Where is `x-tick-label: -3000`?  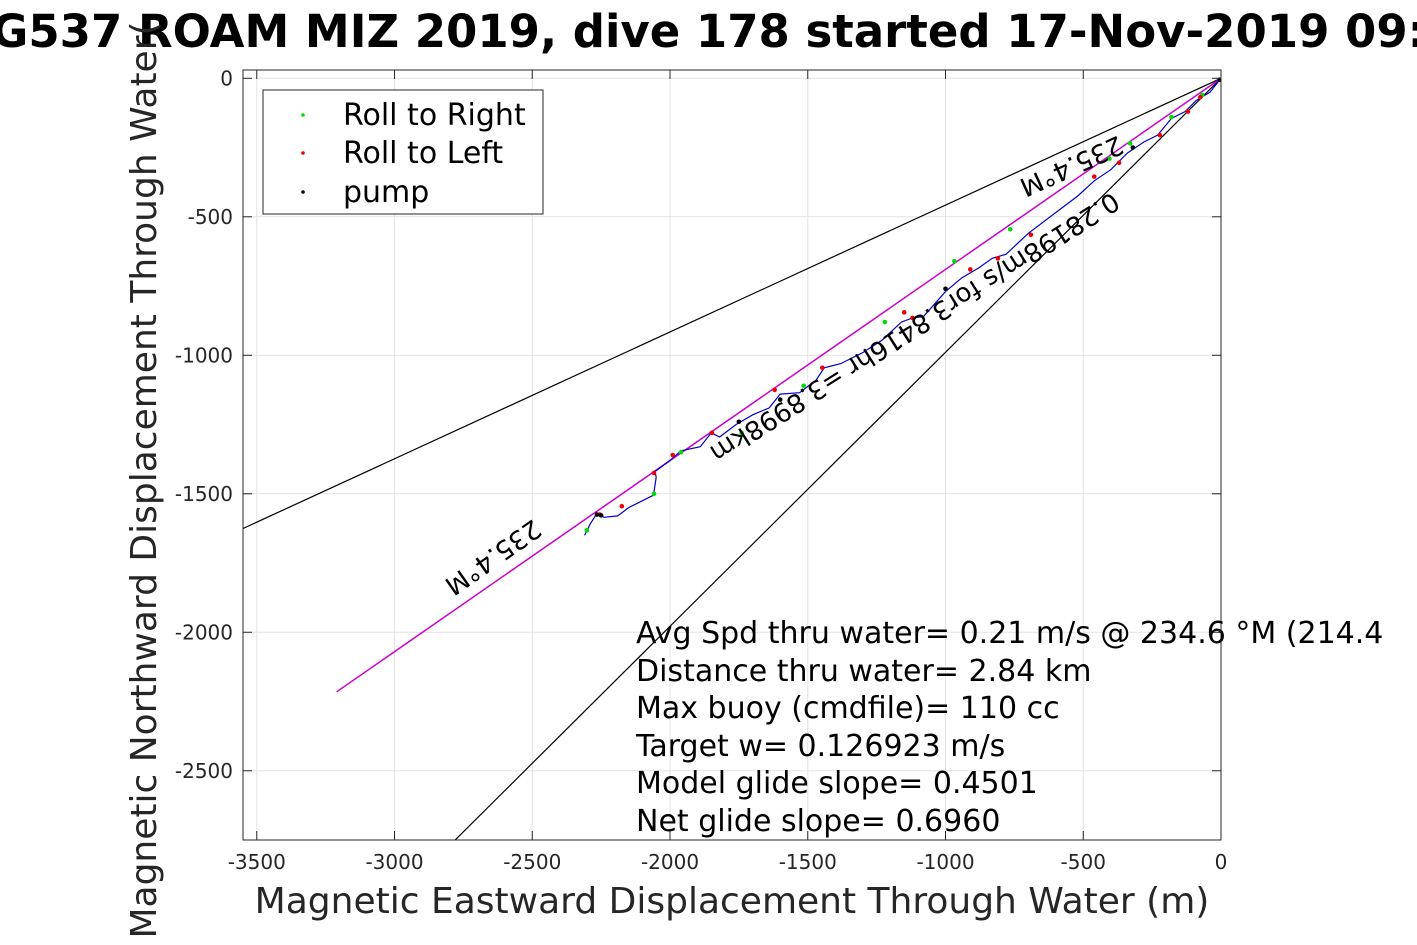
x-tick-label: -3000 is located at coordinates (394, 862).